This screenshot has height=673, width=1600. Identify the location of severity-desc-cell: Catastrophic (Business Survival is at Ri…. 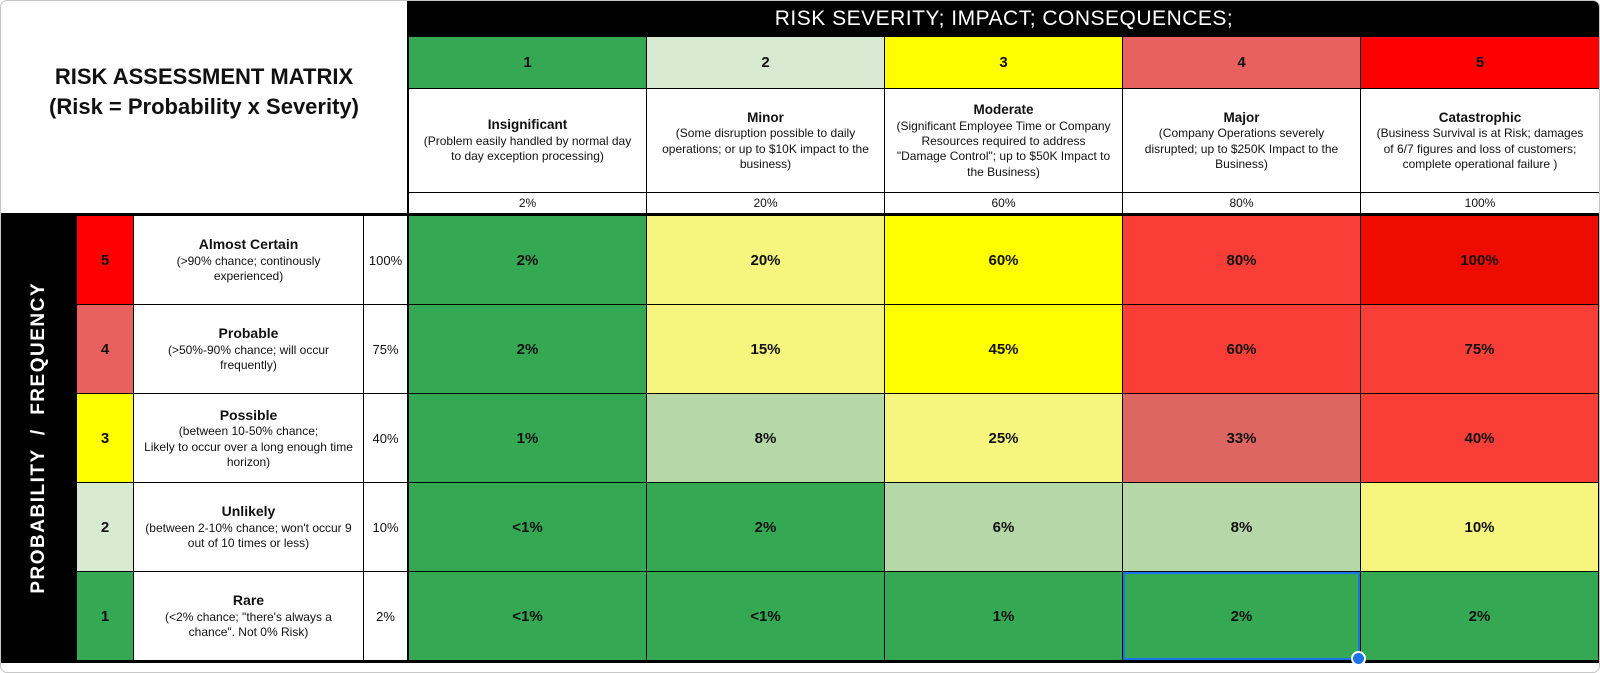
(1480, 141).